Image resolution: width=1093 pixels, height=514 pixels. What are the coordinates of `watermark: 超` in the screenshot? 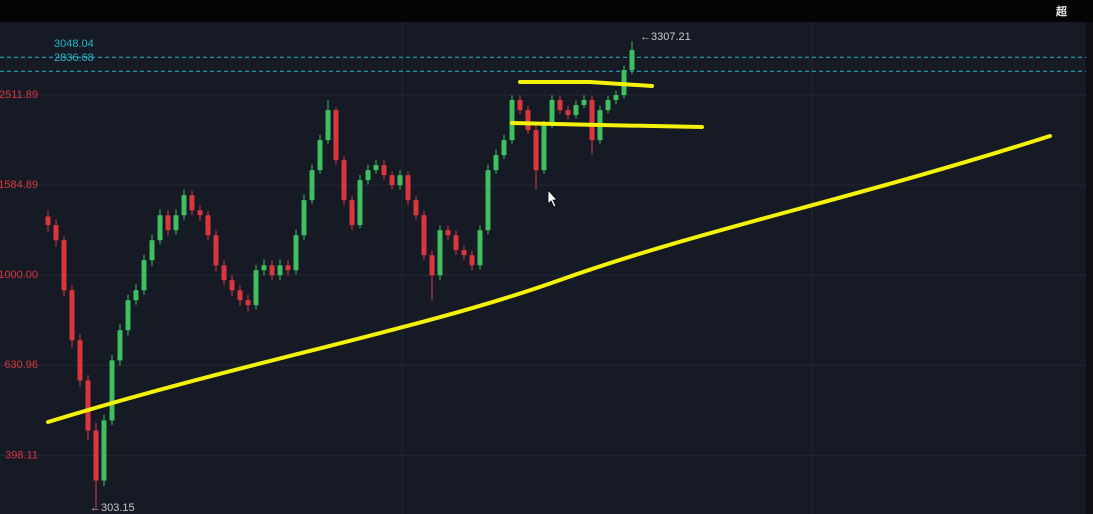 It's located at (1061, 11).